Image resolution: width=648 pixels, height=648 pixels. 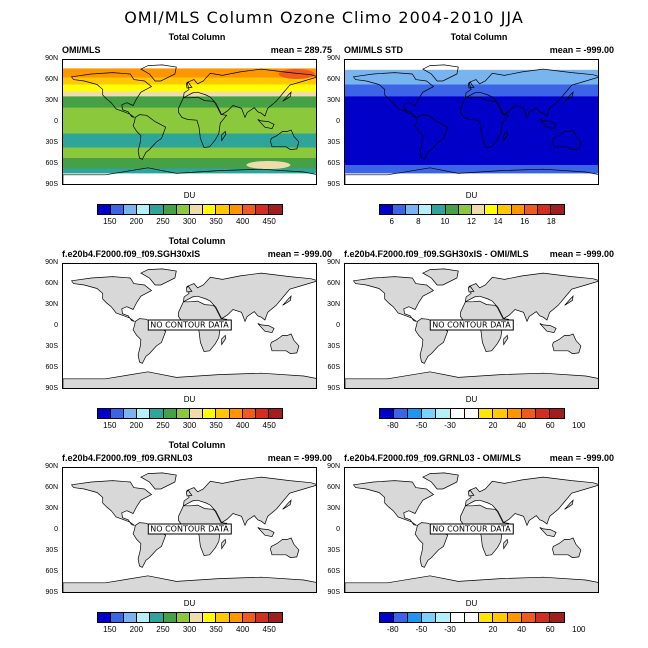 What do you see at coordinates (269, 221) in the screenshot?
I see `colorbar-tick: 450` at bounding box center [269, 221].